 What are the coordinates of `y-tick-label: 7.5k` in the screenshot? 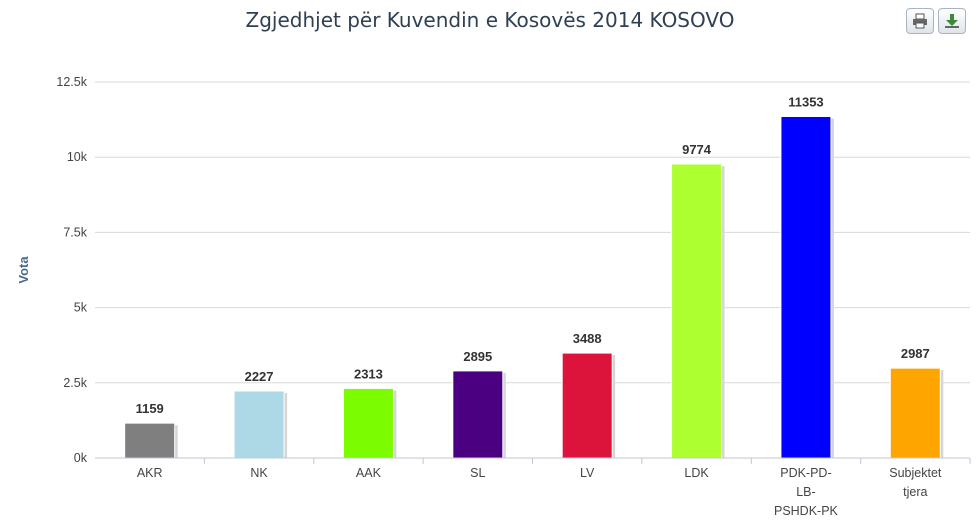 It's located at (75, 232).